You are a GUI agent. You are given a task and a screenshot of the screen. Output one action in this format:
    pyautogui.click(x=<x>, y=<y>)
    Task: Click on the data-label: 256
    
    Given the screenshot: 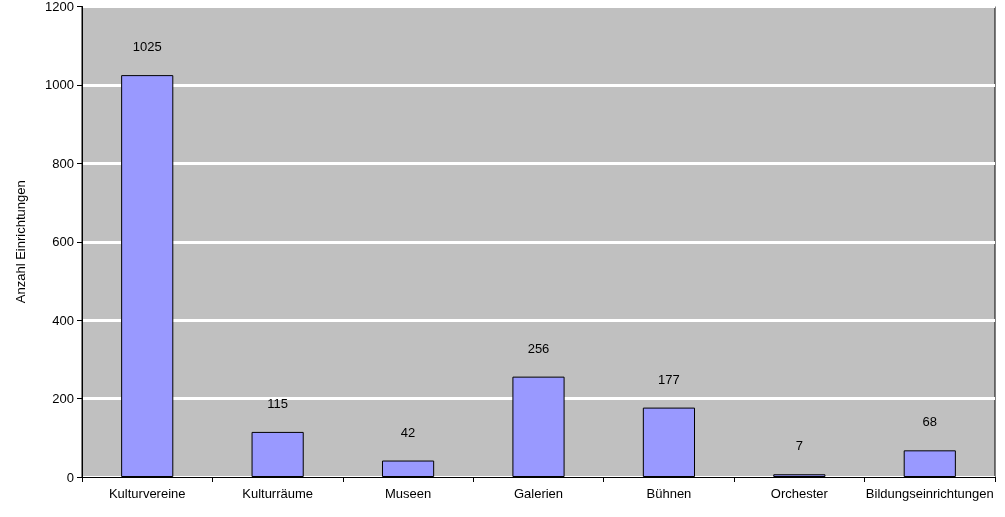 What is the action you would take?
    pyautogui.click(x=538, y=348)
    